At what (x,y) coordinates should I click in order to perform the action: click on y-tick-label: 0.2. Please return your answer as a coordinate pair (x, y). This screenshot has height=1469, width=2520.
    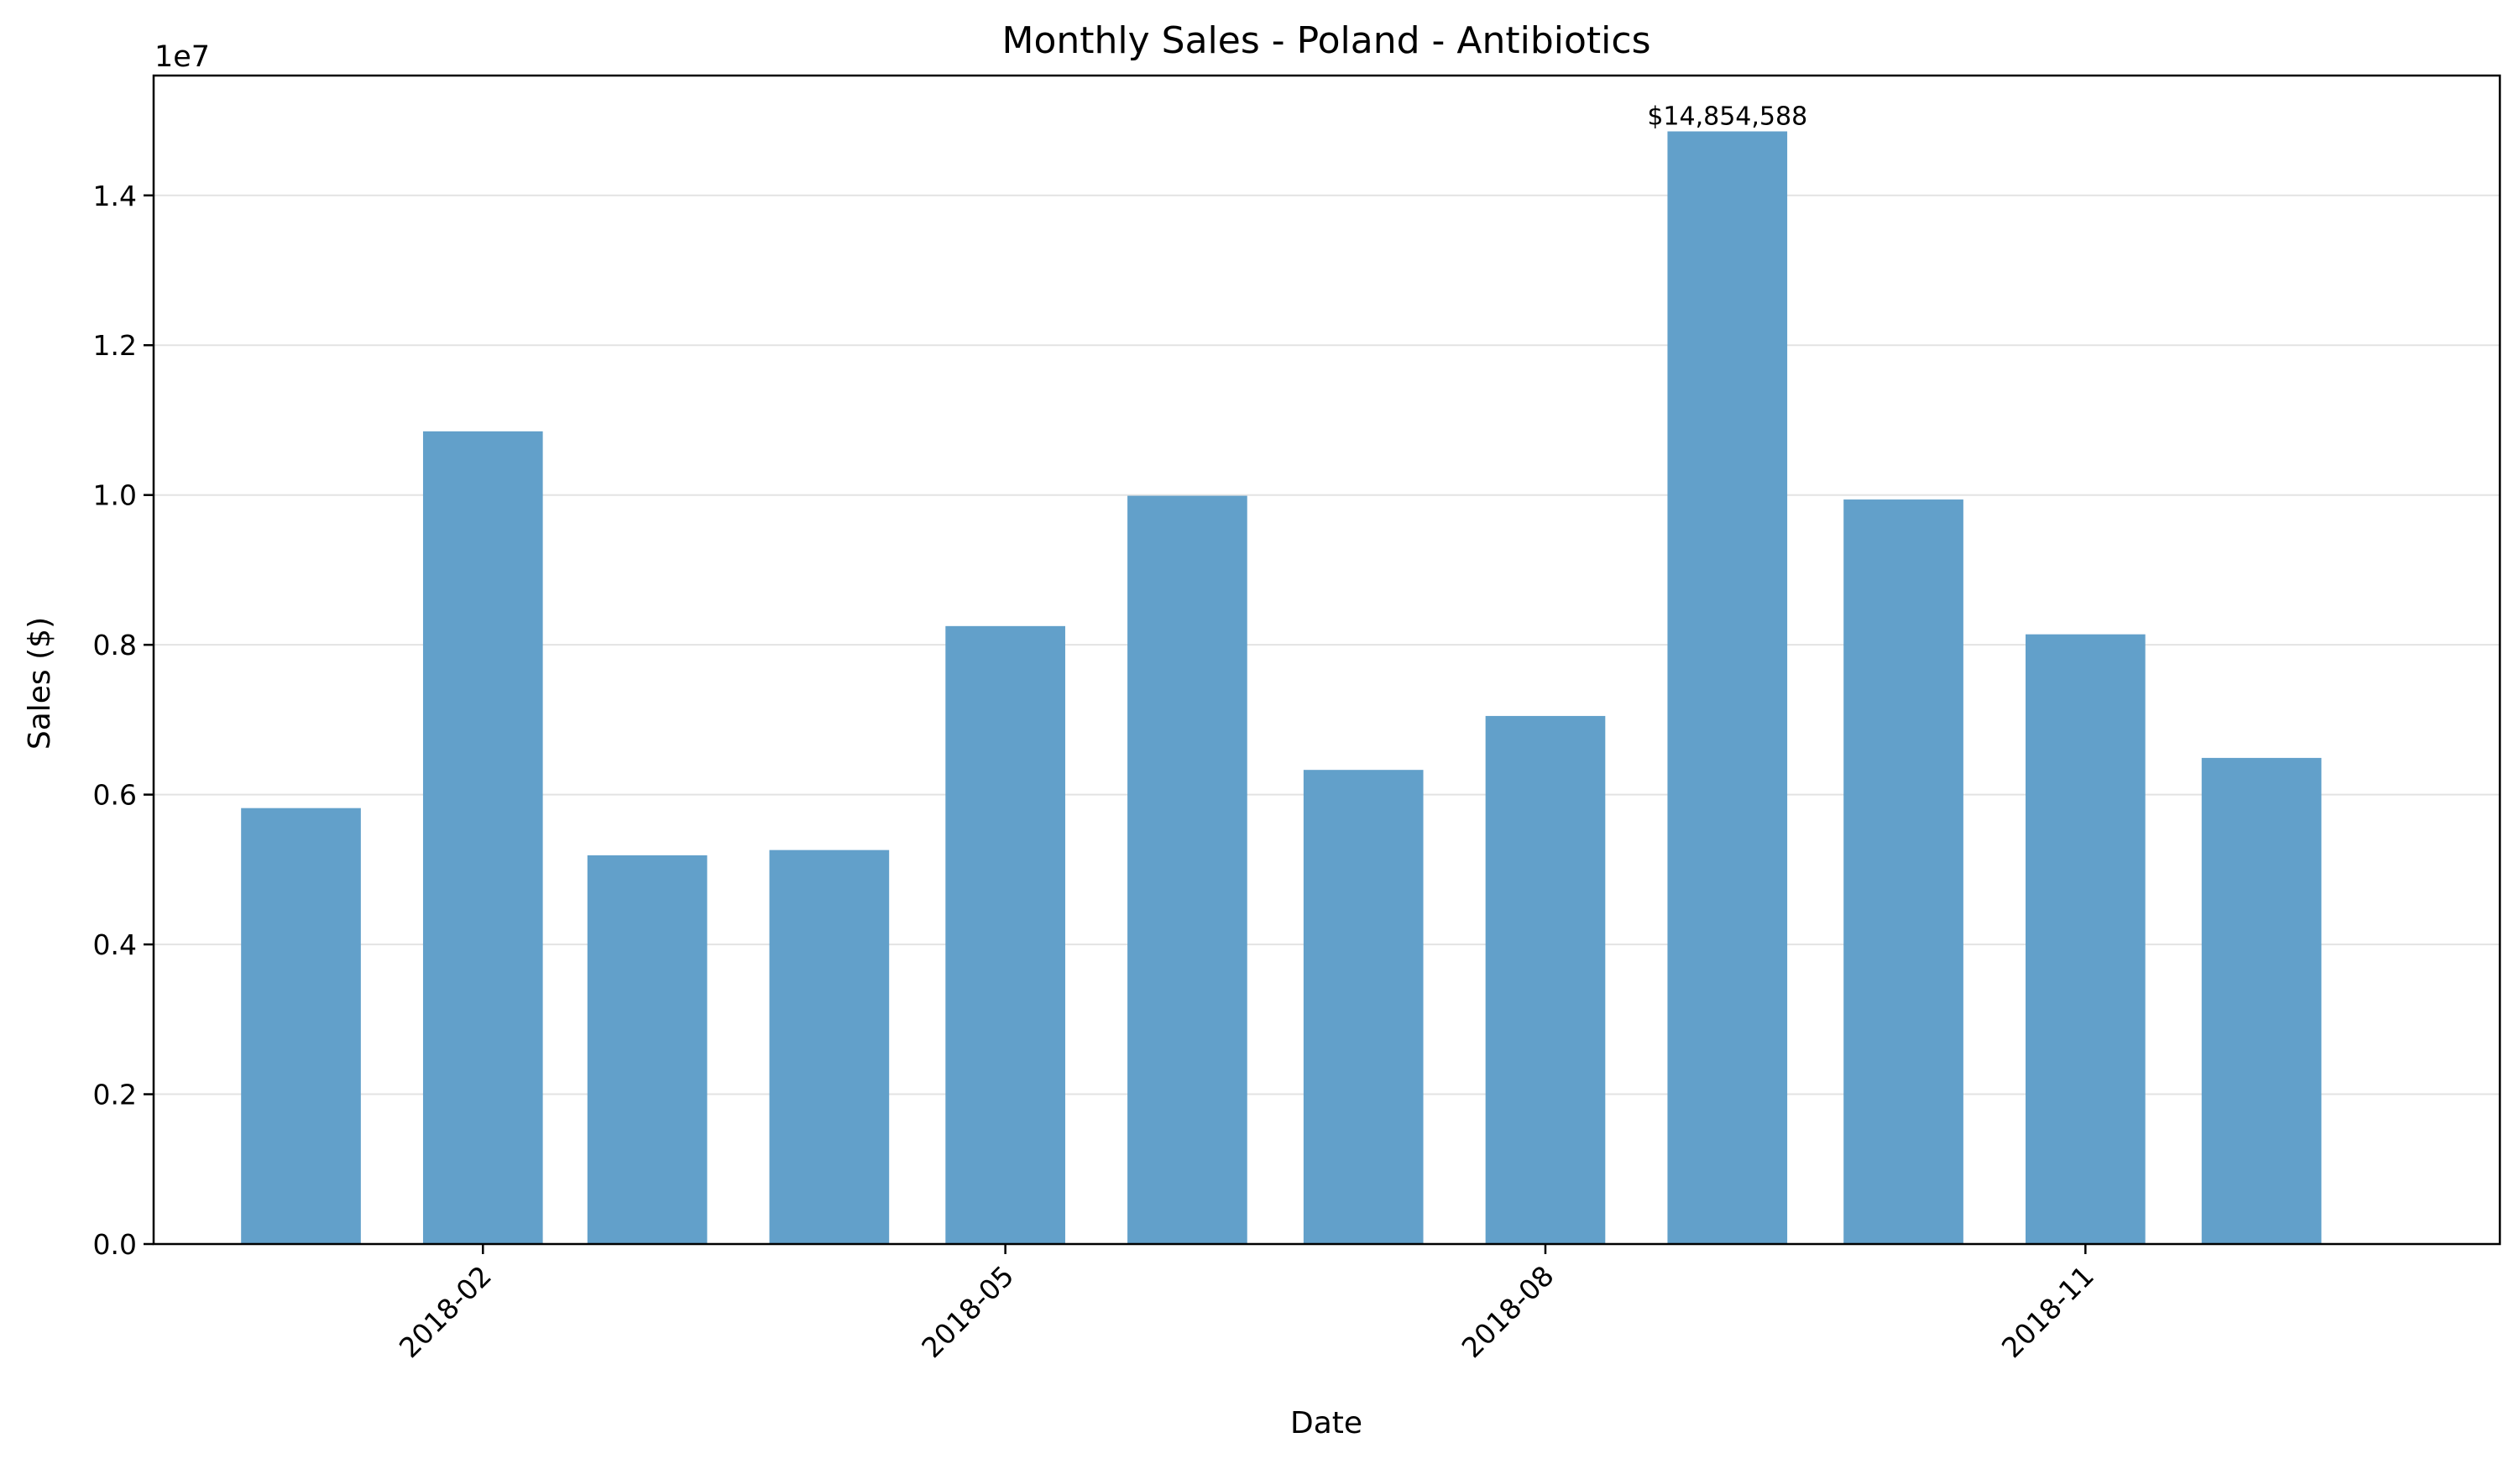
    Looking at the image, I should click on (115, 1095).